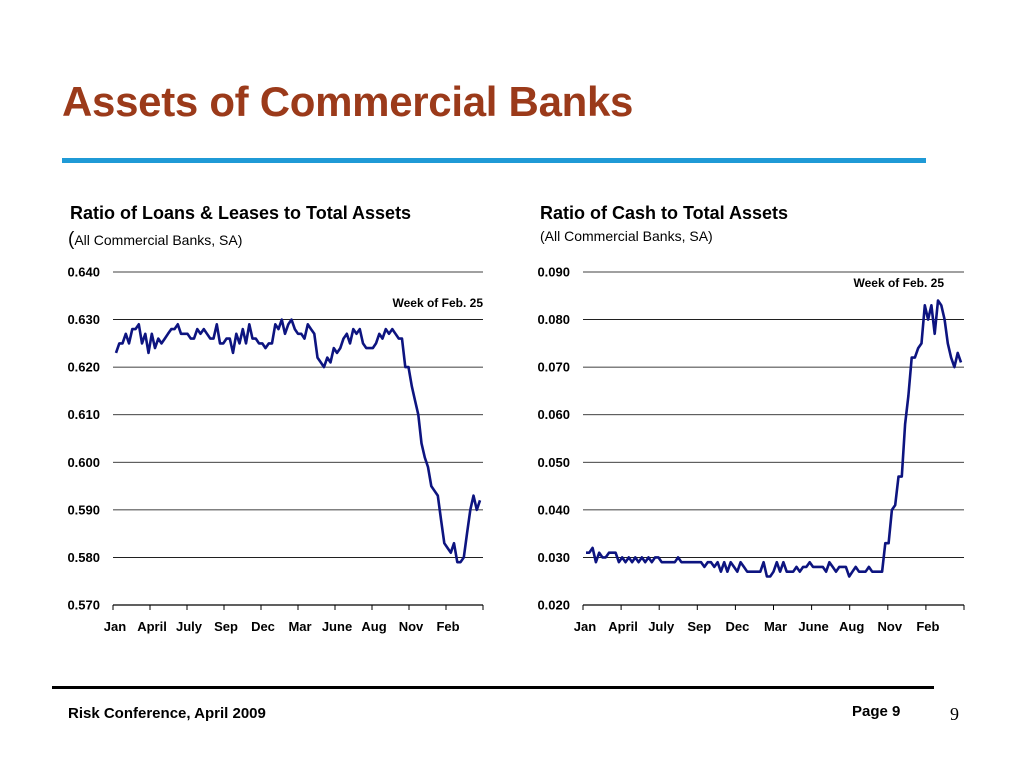  What do you see at coordinates (494, 160) in the screenshot?
I see `title-rule` at bounding box center [494, 160].